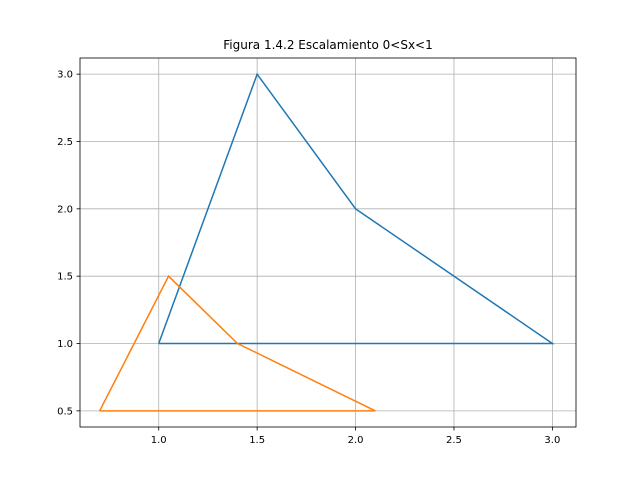  I want to click on x-tick-label-2: 2.0, so click(356, 440).